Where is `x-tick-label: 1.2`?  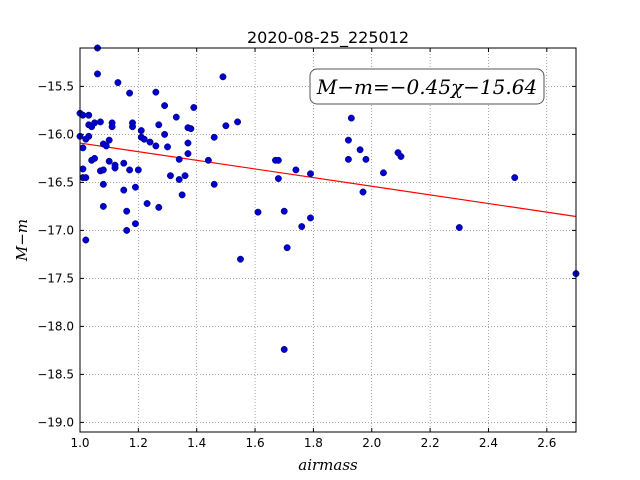 x-tick-label: 1.2 is located at coordinates (138, 443).